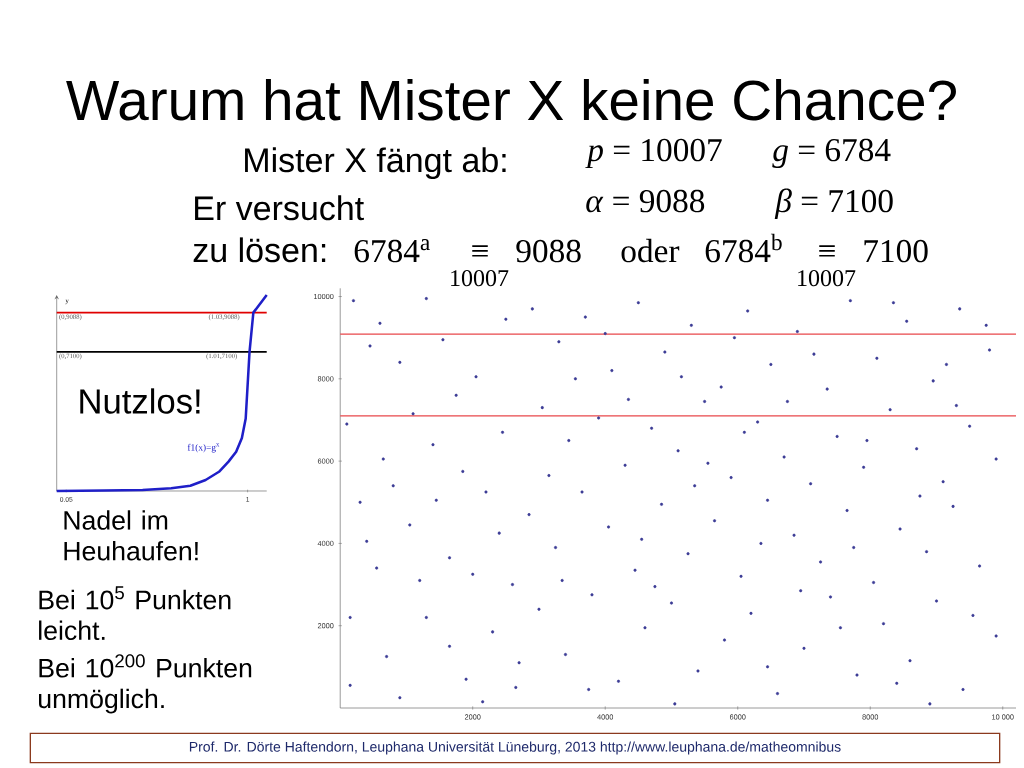  What do you see at coordinates (645, 201) in the screenshot?
I see `text: α = 9088` at bounding box center [645, 201].